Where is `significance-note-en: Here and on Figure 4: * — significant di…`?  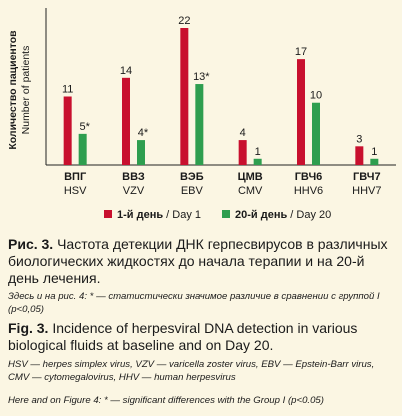 significance-note-en: Here and on Figure 4: * — significant di… is located at coordinates (166, 400).